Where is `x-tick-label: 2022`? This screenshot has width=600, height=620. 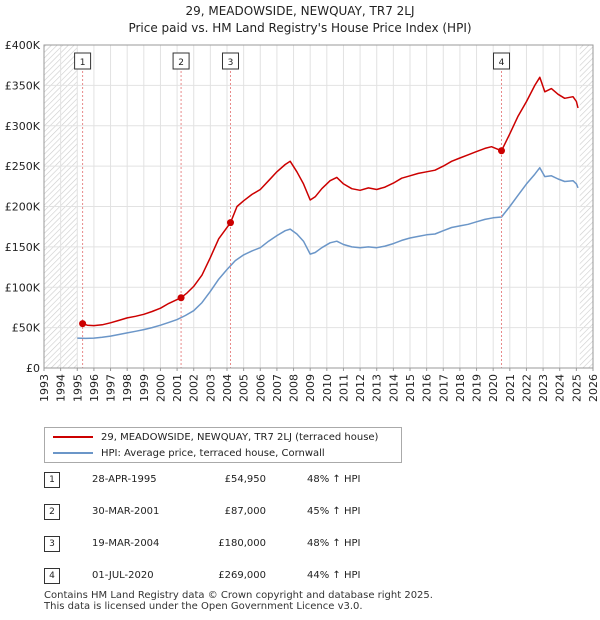
x-tick-label: 2022 is located at coordinates (526, 388).